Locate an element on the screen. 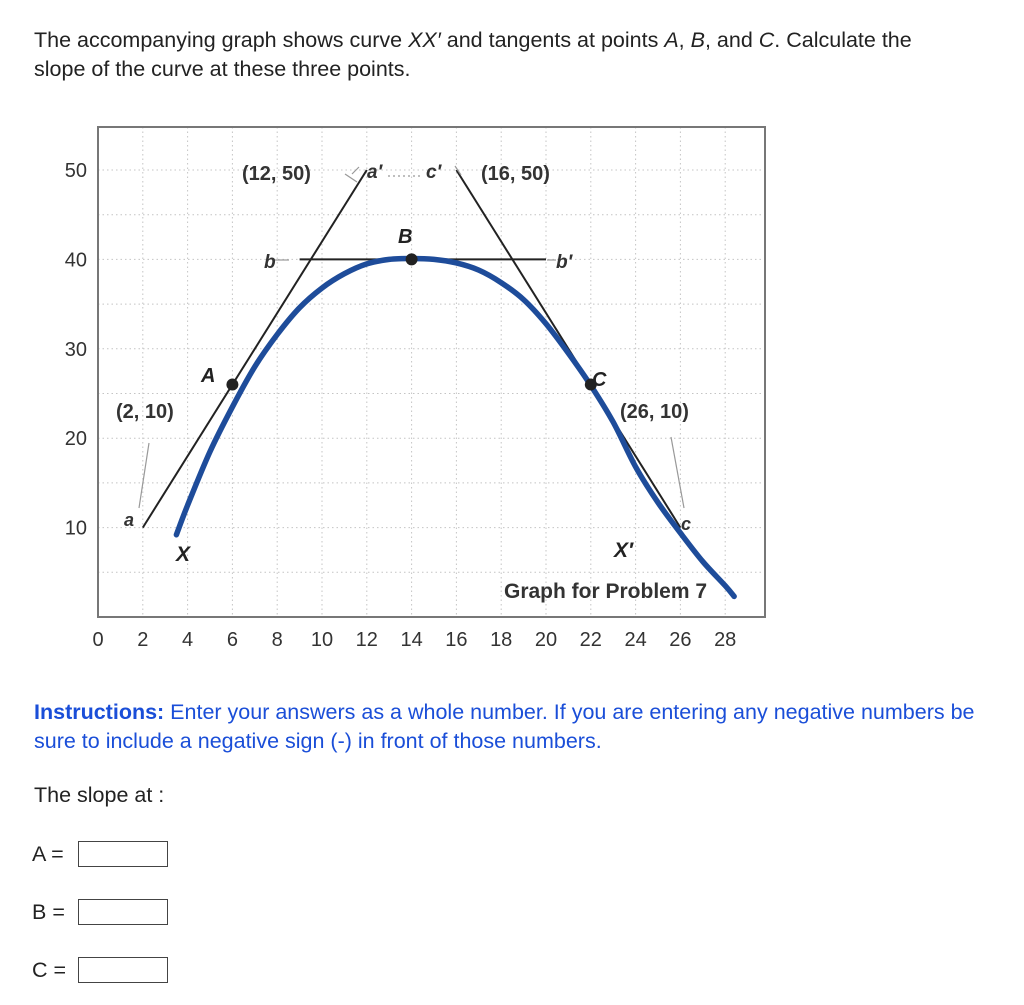  x-tick-label: 18 is located at coordinates (501, 640).